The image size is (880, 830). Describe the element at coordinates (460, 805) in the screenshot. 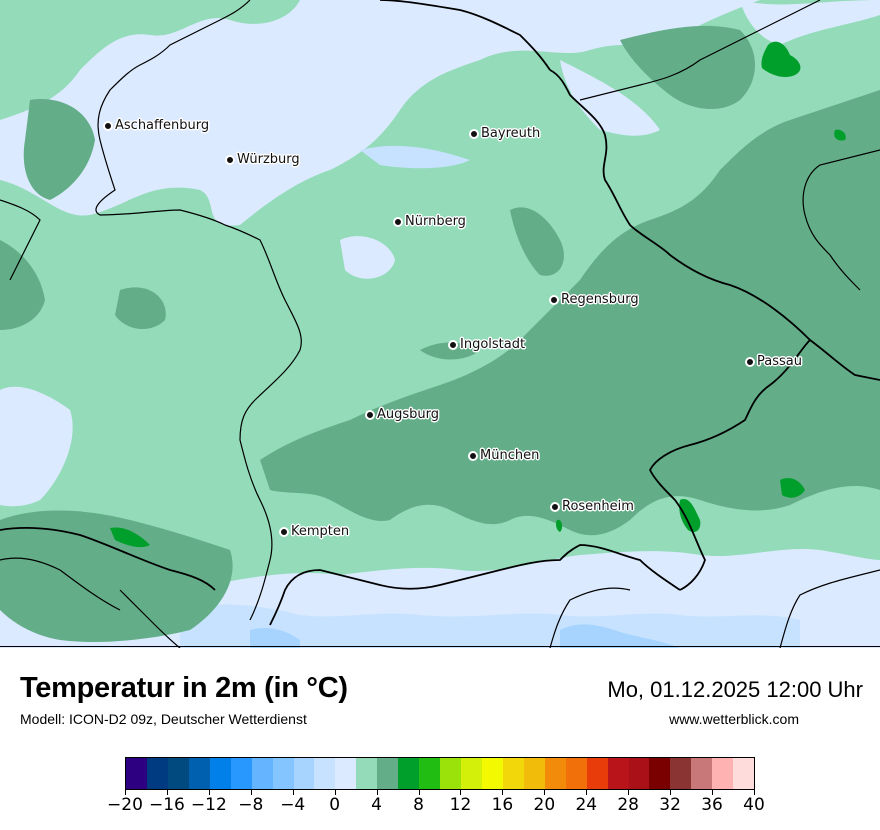

I see `colorbar-tick-label: 12` at that location.